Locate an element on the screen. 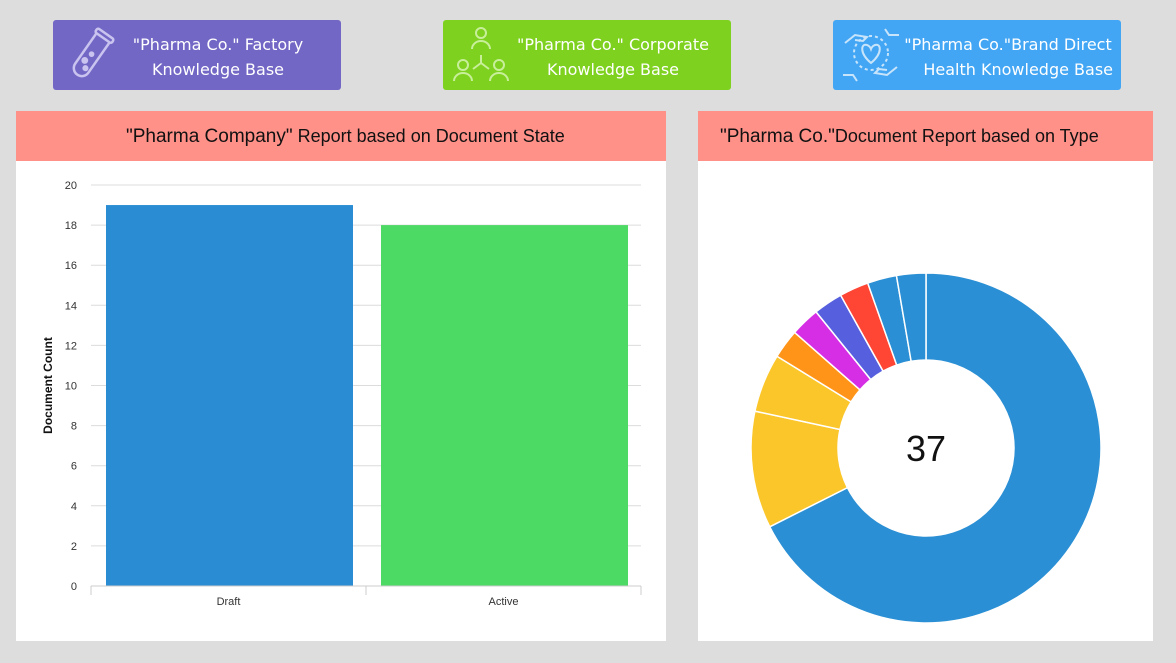 Image resolution: width=1176 pixels, height=663 pixels. factory-line2: Knowledge Base is located at coordinates (218, 69).